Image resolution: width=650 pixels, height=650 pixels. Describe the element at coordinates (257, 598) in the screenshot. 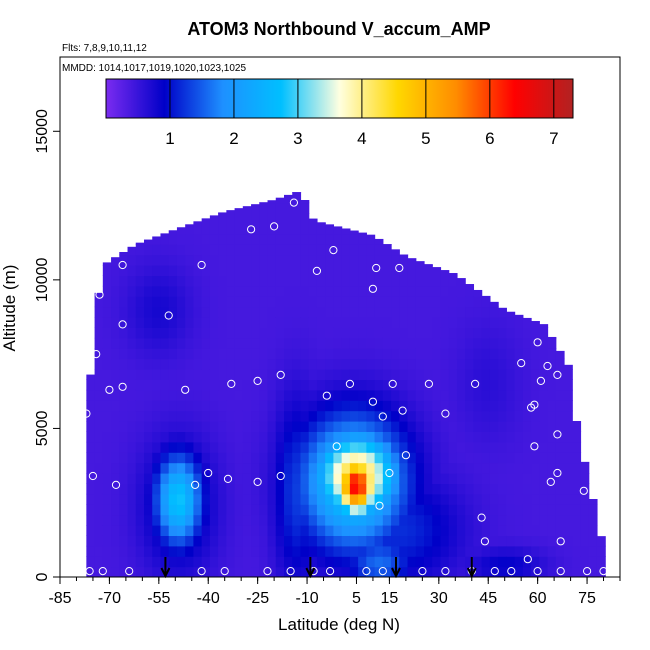

I see `x-tick-label: -25` at that location.